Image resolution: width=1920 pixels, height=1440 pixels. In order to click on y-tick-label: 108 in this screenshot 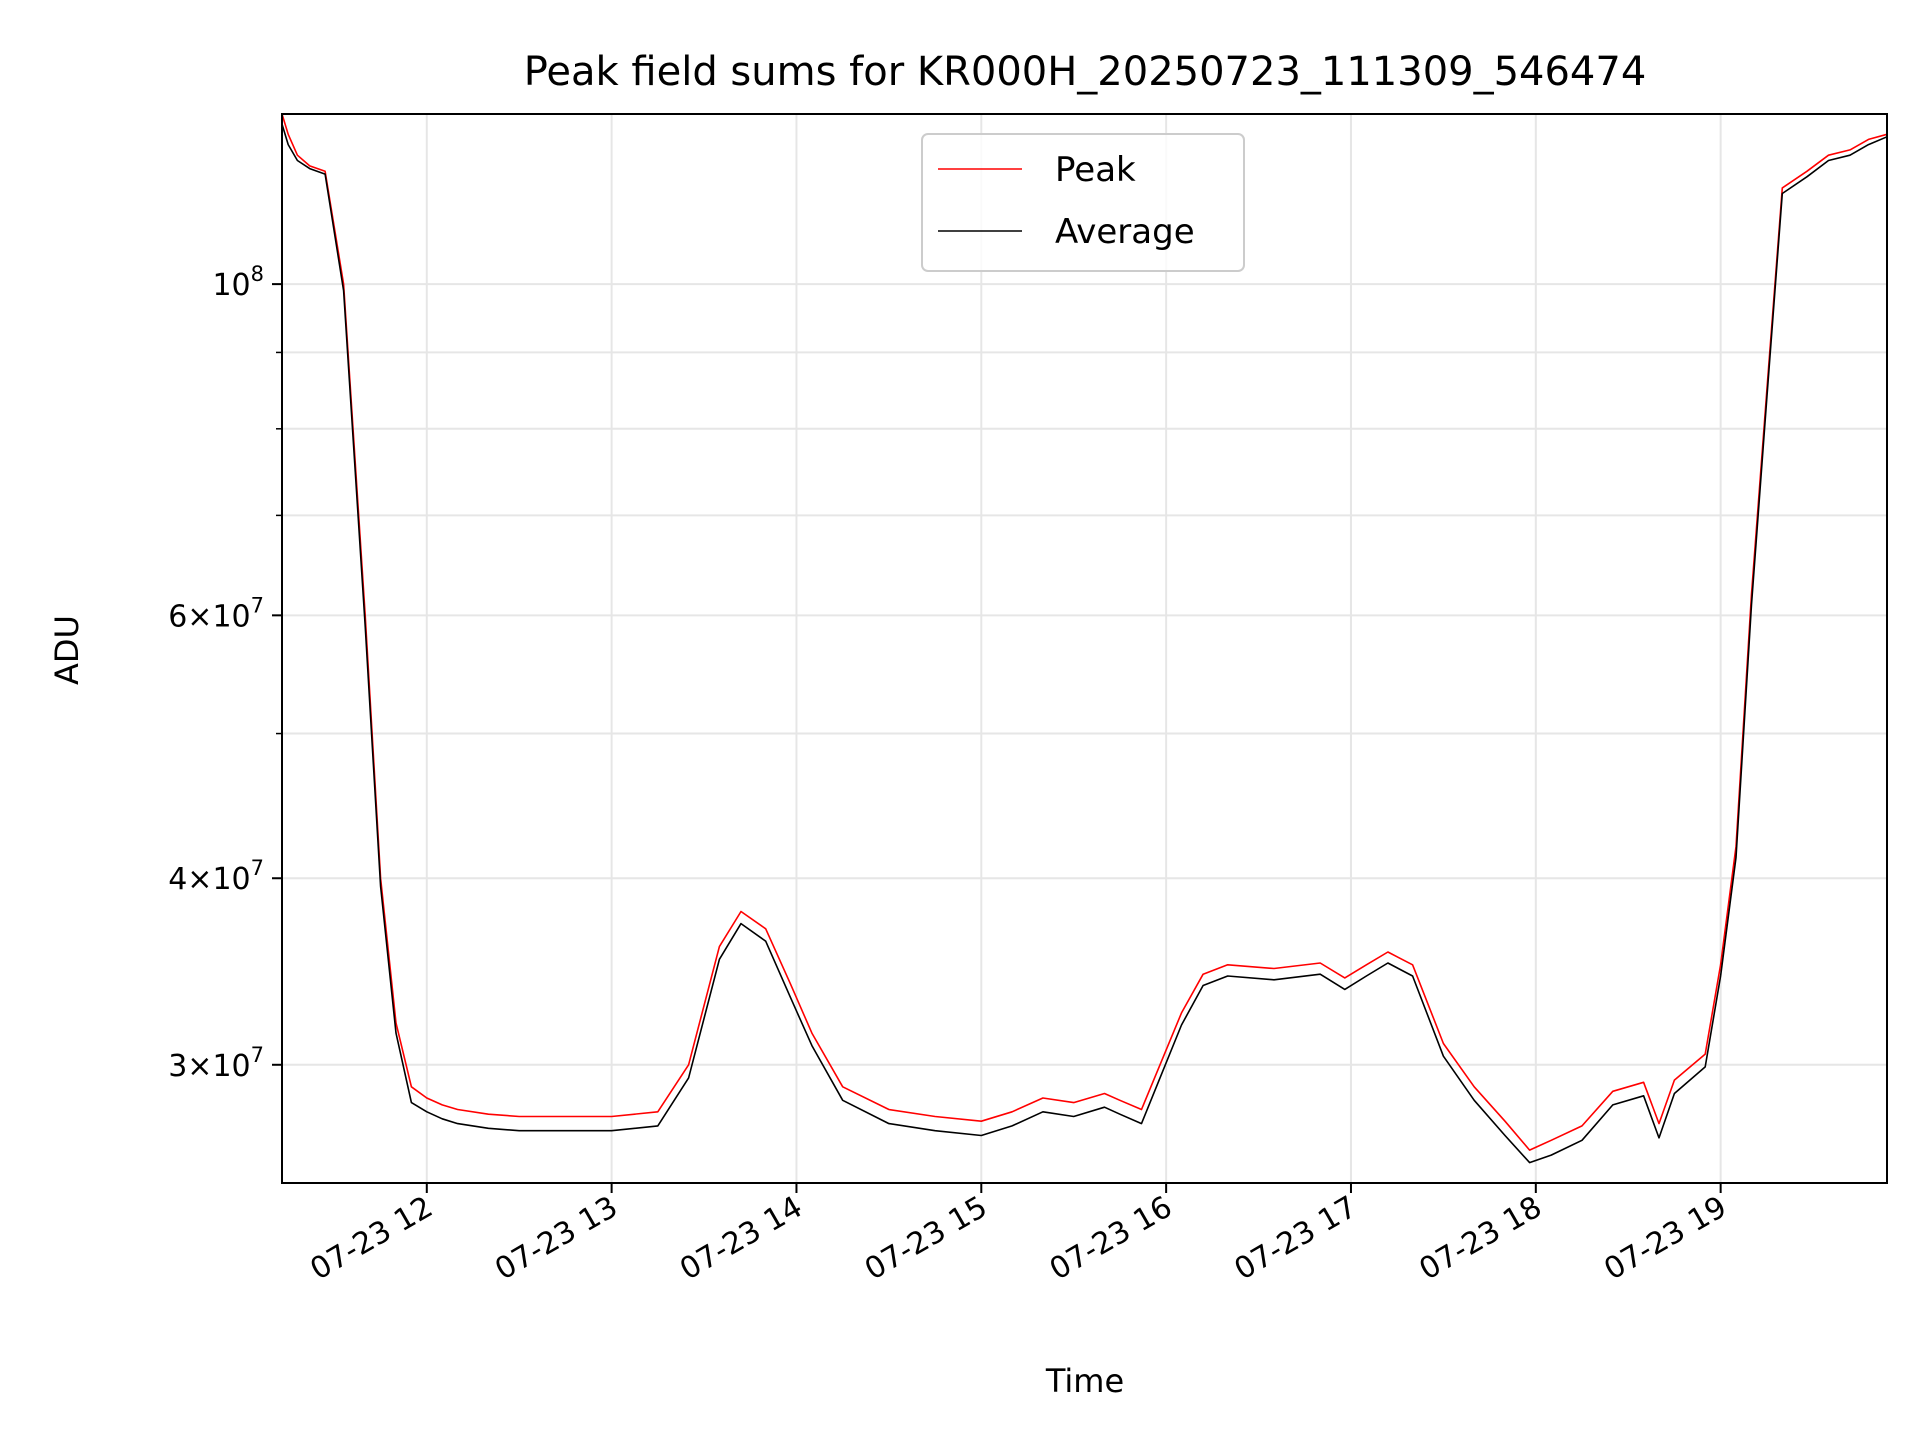, I will do `click(238, 282)`.